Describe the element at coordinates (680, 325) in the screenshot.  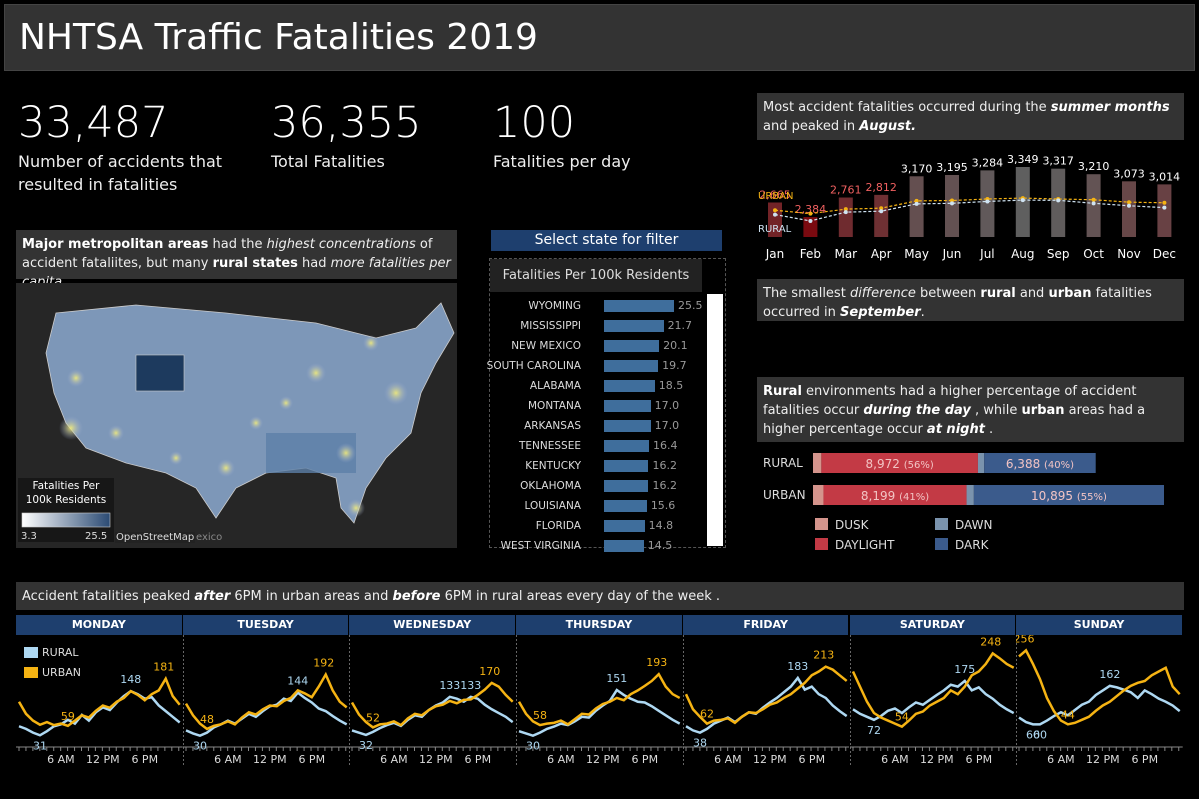
I see `state-value: 21.7` at that location.